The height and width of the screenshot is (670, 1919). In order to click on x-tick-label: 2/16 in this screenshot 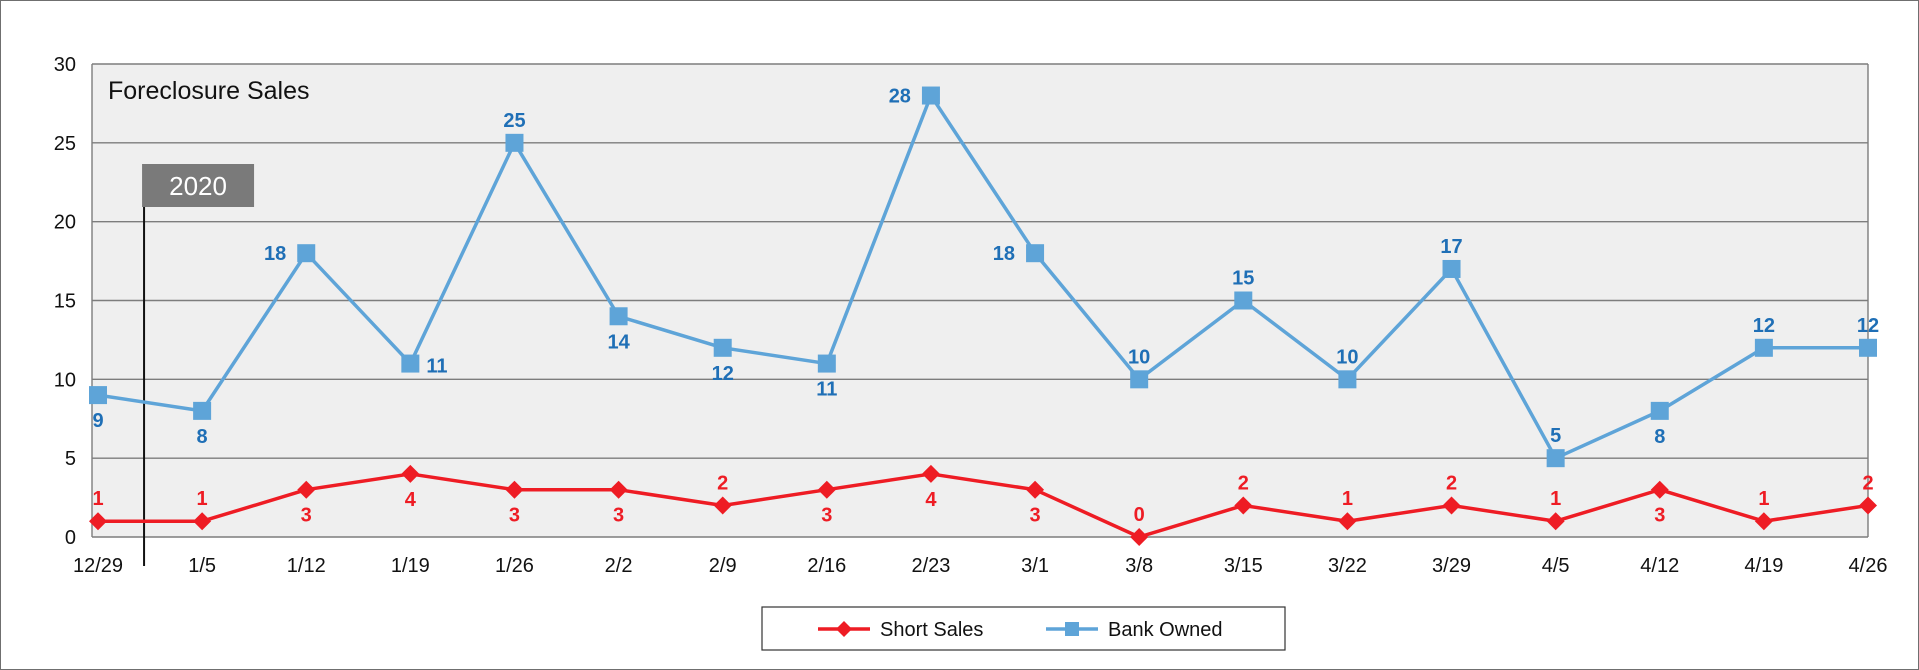, I will do `click(826, 566)`.